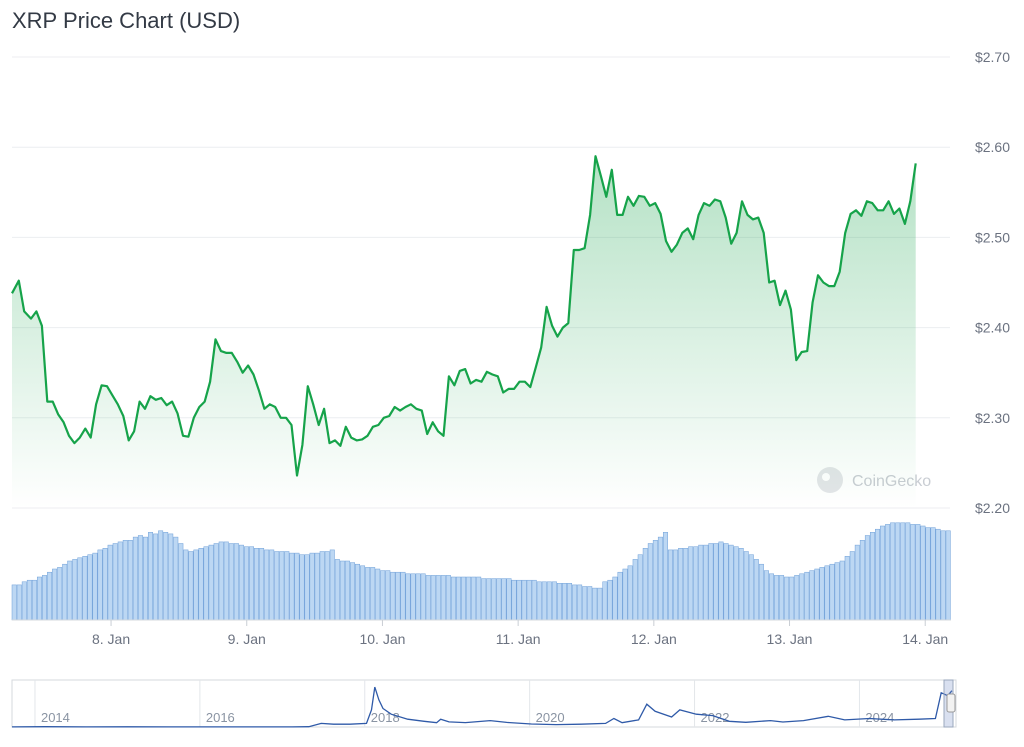 This screenshot has height=747, width=1024. Describe the element at coordinates (992, 147) in the screenshot. I see `y-tick-label: $2.60` at that location.